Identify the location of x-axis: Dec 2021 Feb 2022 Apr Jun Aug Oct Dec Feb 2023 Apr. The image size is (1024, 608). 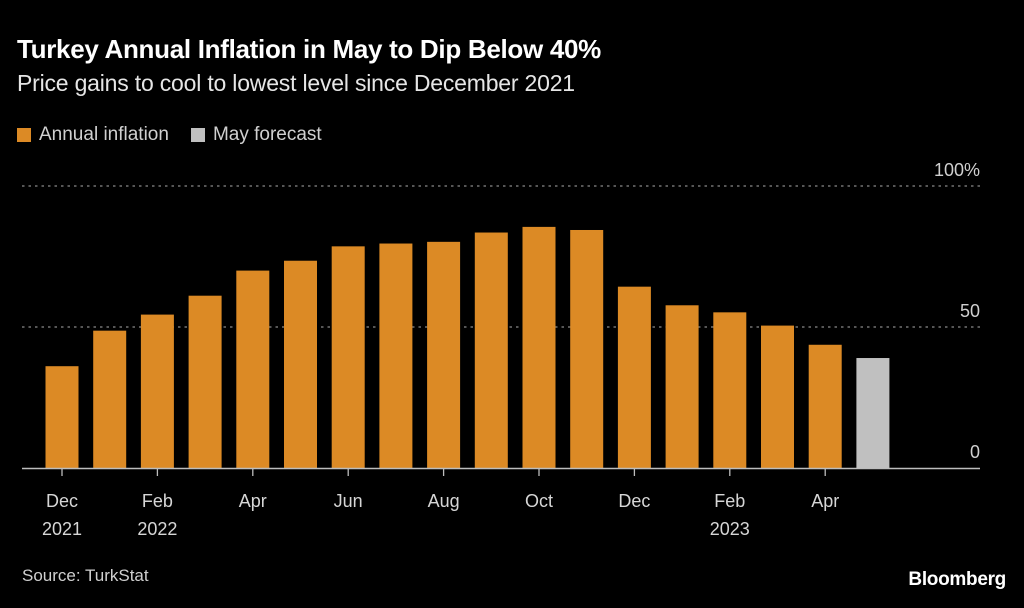
(501, 503).